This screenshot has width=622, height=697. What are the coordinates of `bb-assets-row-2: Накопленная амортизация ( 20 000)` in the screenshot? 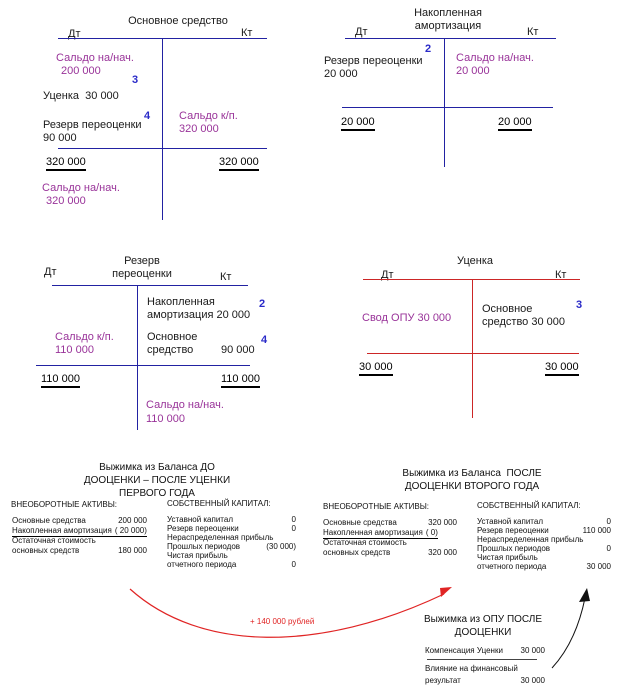 It's located at (79, 531).